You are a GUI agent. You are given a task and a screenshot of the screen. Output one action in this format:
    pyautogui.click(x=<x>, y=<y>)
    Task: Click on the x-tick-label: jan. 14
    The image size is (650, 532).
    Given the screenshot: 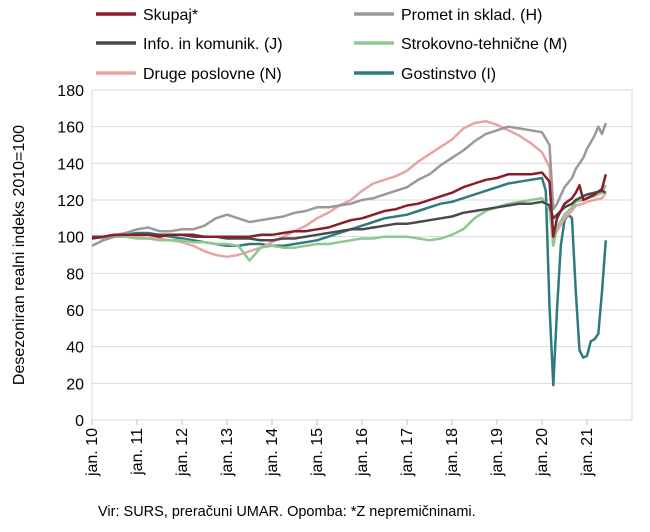 What is the action you would take?
    pyautogui.click(x=272, y=452)
    